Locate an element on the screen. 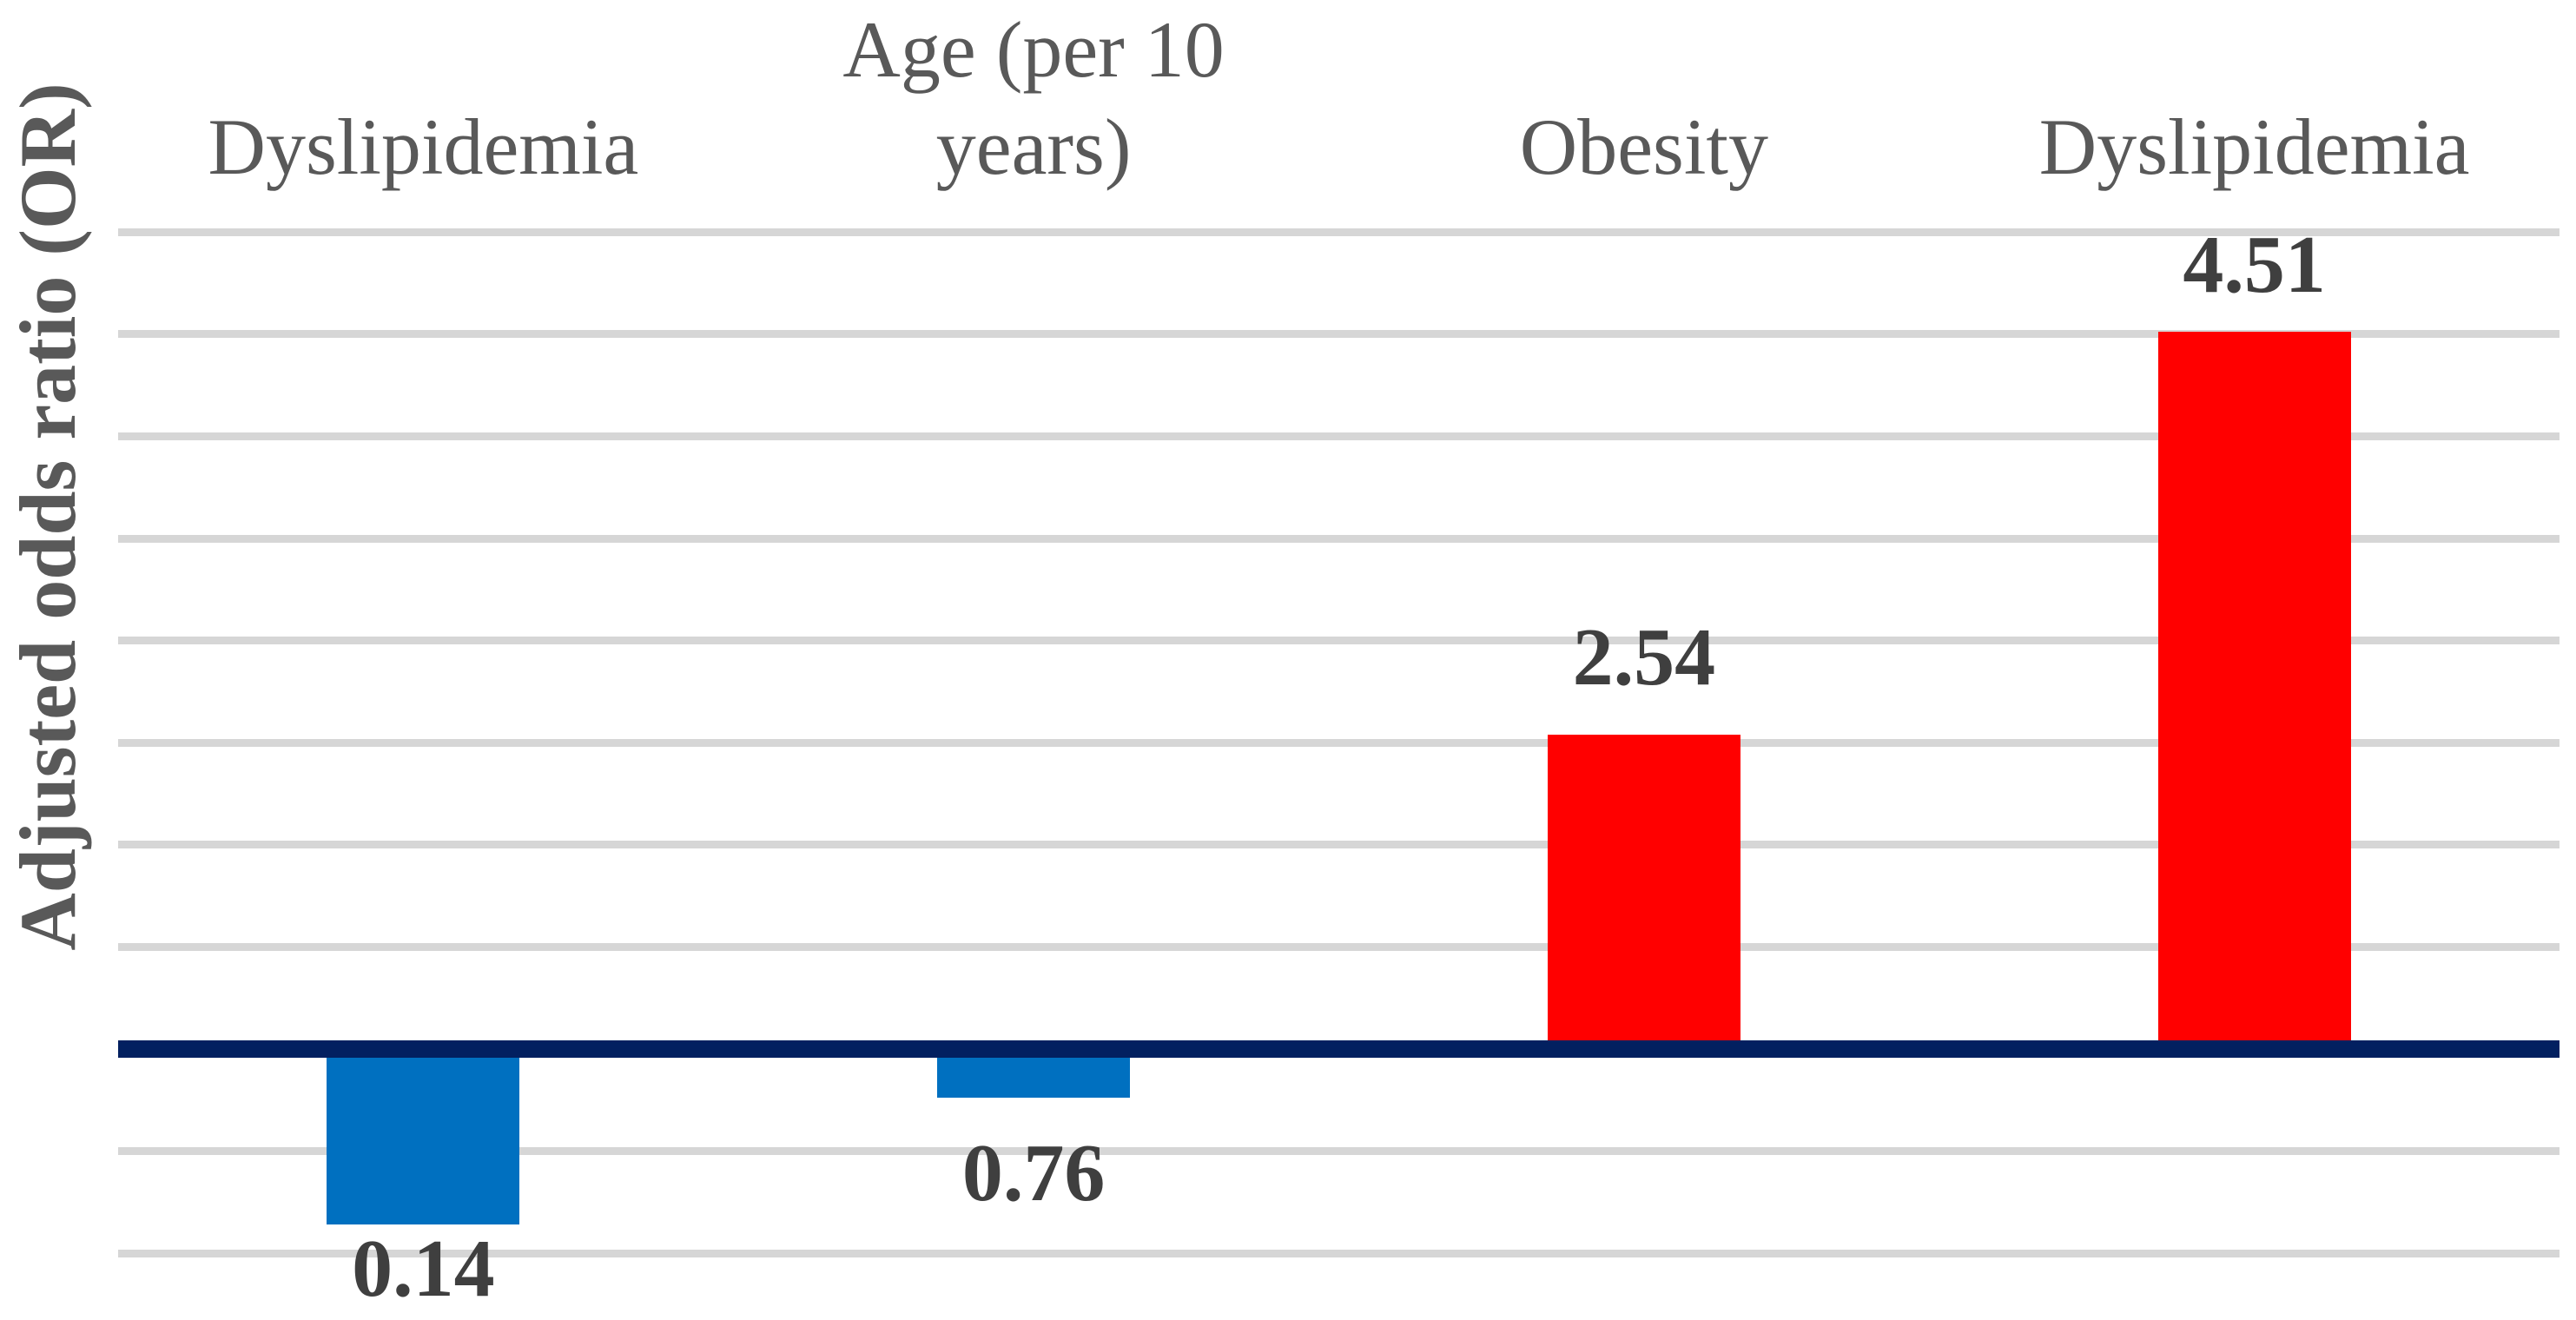 The height and width of the screenshot is (1320, 2576). y-axis-title: Adjusted odds ratio (OR) is located at coordinates (48, 516).